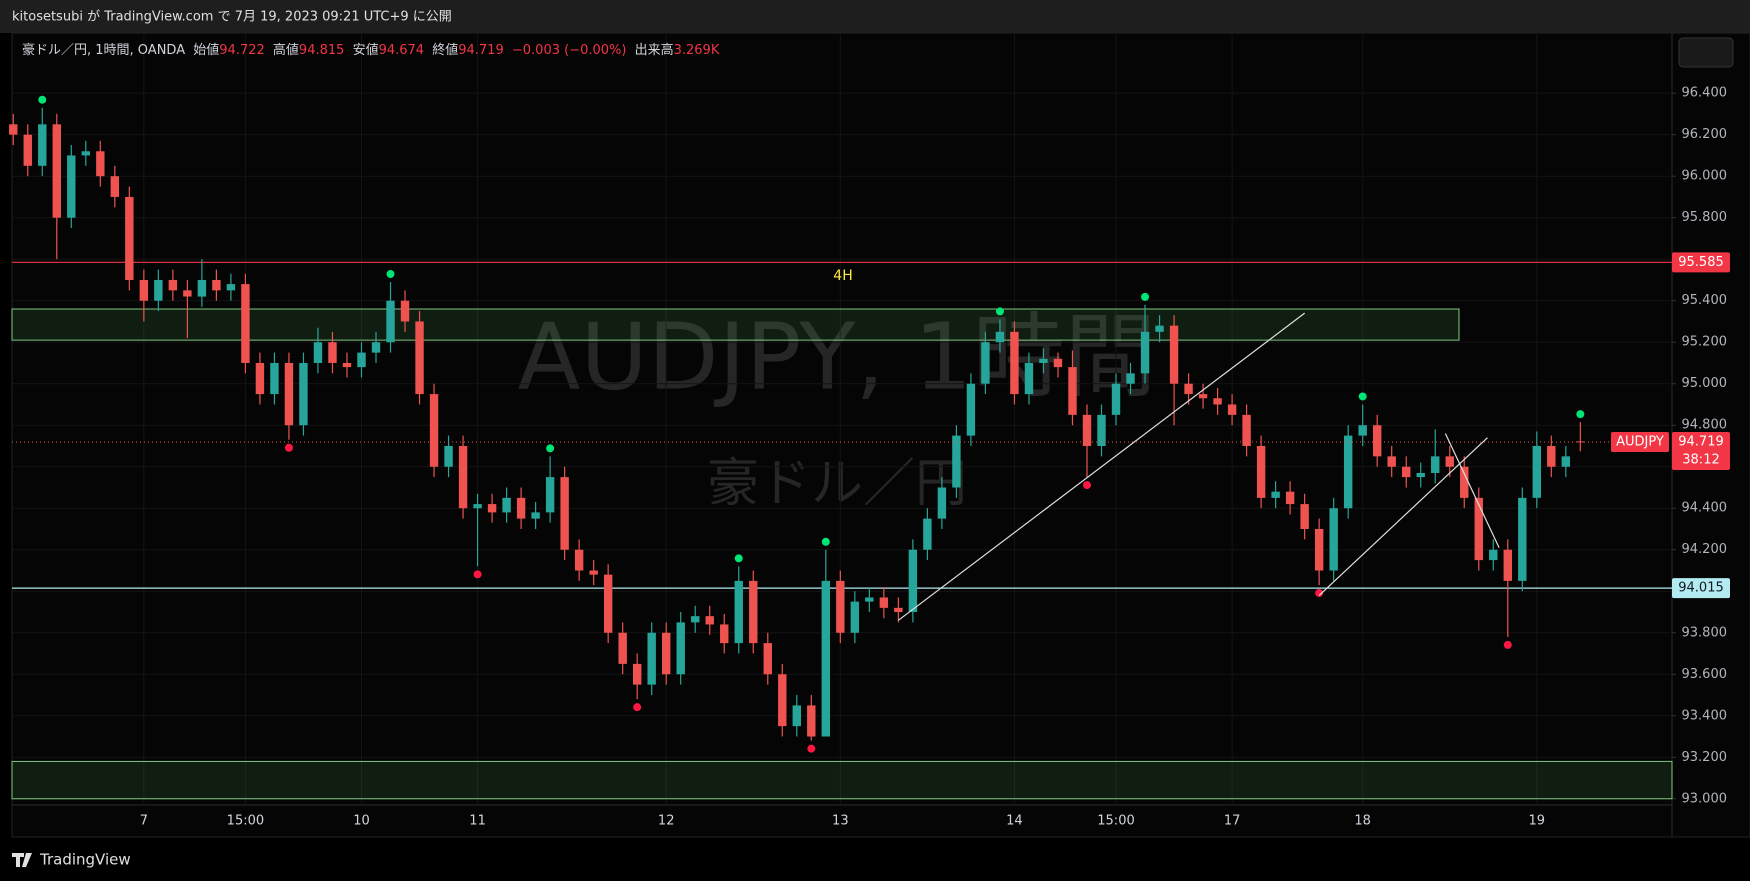  What do you see at coordinates (1705, 632) in the screenshot?
I see `y-tick-label: 93.800` at bounding box center [1705, 632].